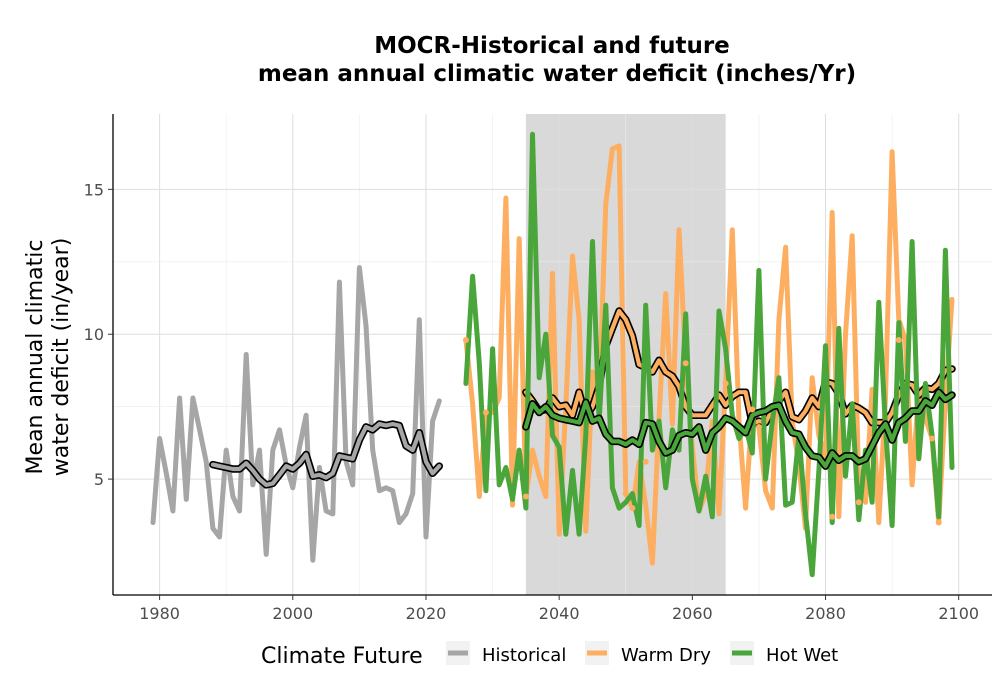 This screenshot has height=700, width=1000. Describe the element at coordinates (99, 479) in the screenshot. I see `y-tick-label-5: 5` at that location.